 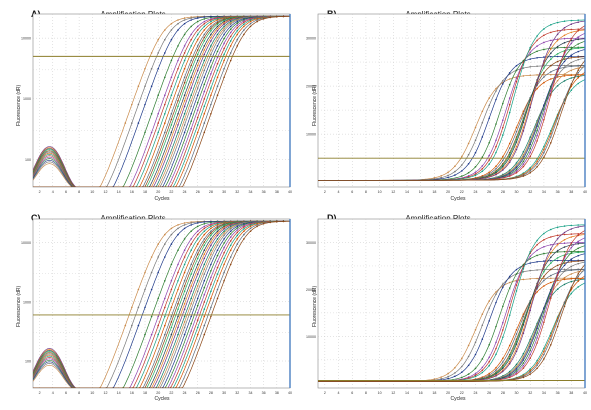 I want to click on x-tick-label: 34, so click(x=250, y=393).